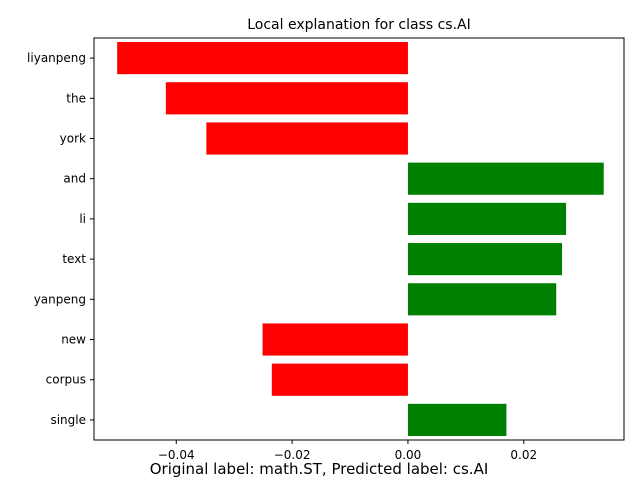 The width and height of the screenshot is (640, 480). I want to click on chart-title: Local explanation for class cs.AI, so click(359, 25).